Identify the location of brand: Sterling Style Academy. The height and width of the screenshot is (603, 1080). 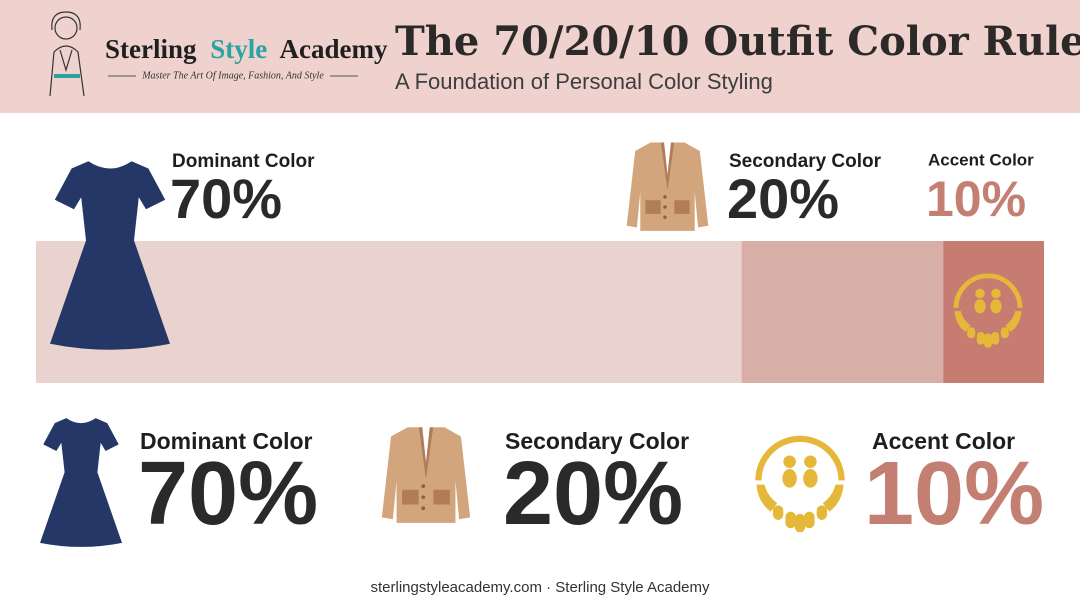
(246, 49).